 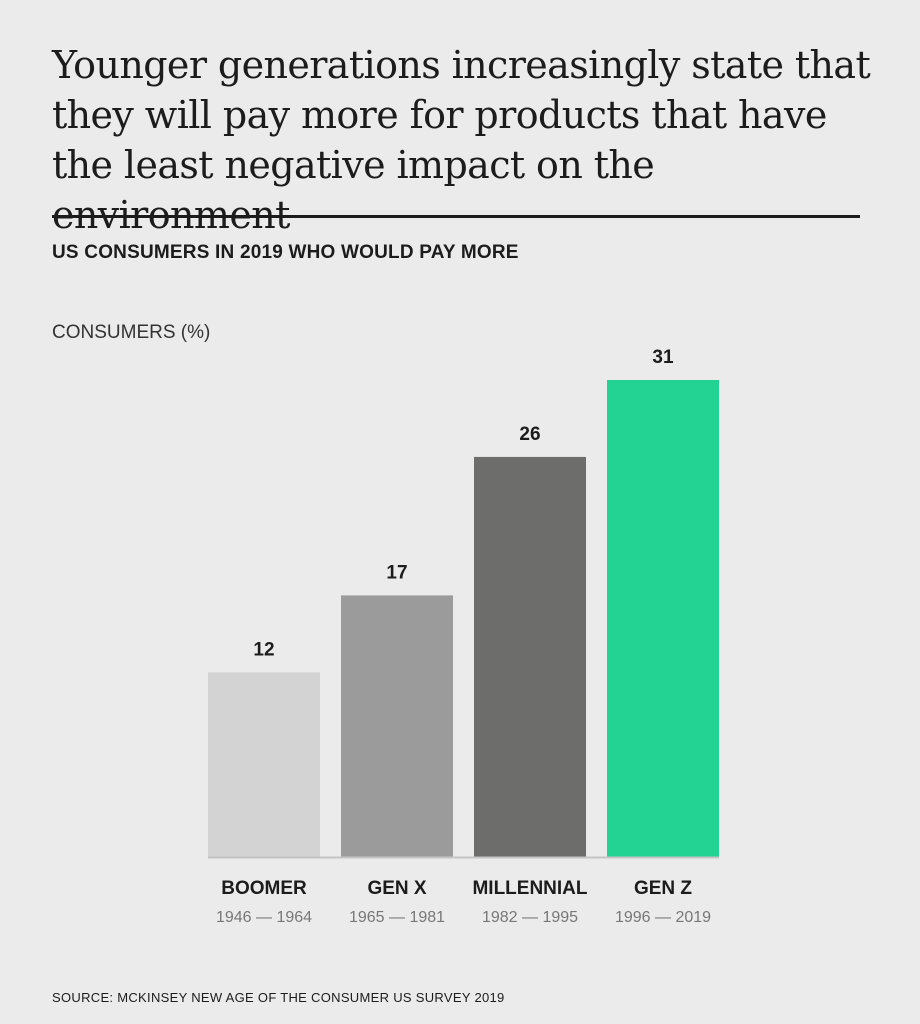 I want to click on category-label-boomer: BOOMER, so click(x=264, y=888).